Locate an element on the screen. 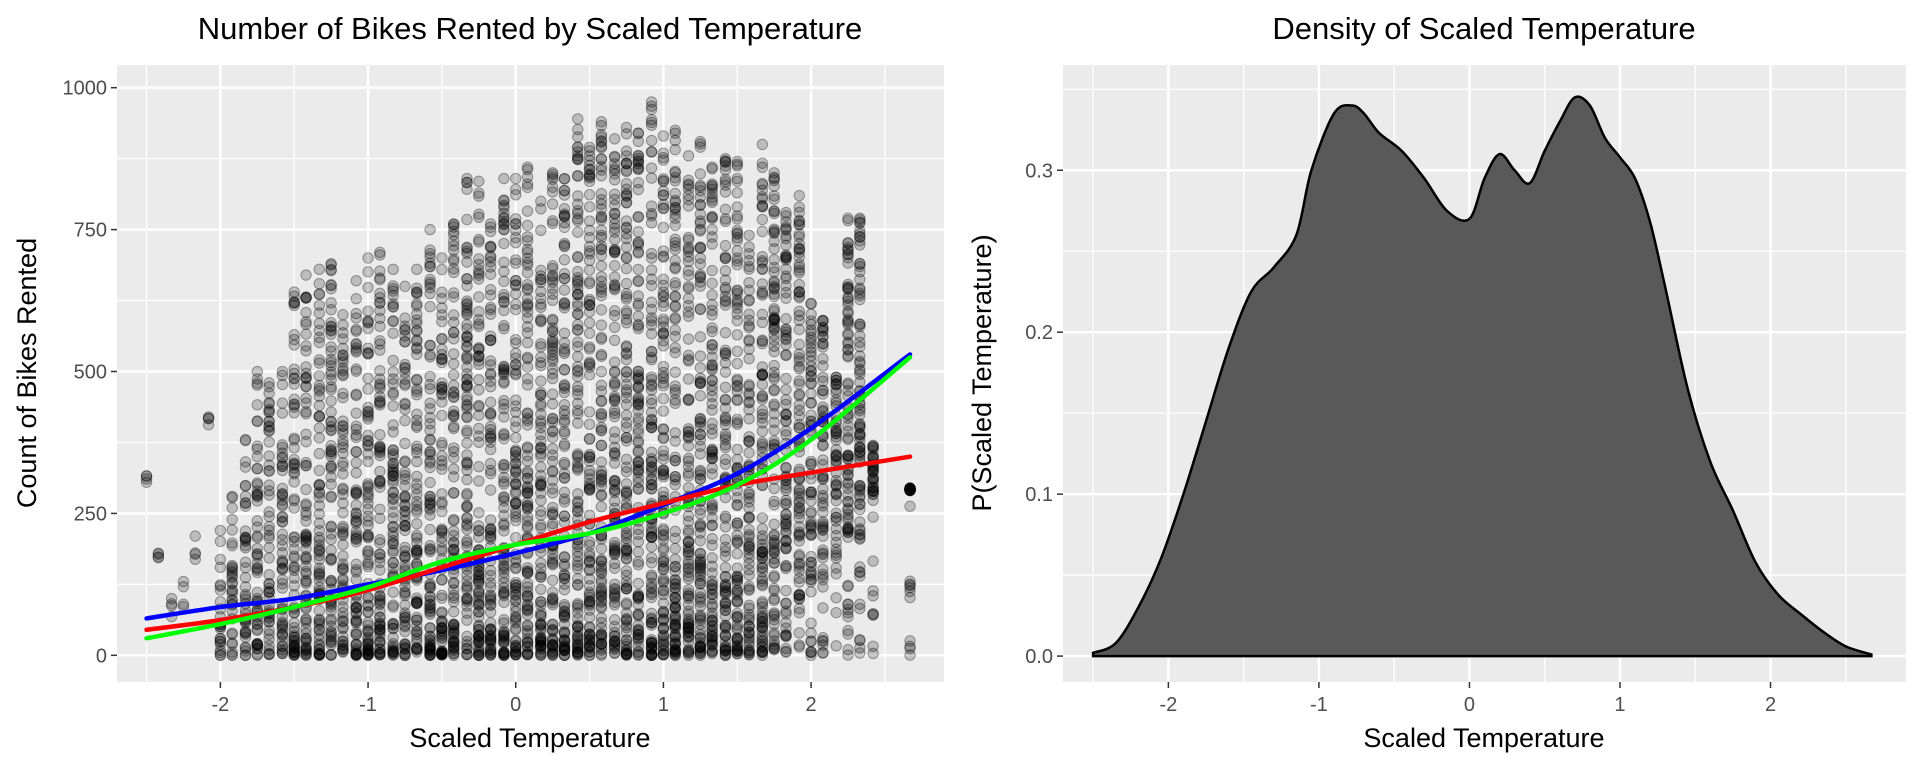 The height and width of the screenshot is (768, 1920). x-tick-label: 1 is located at coordinates (663, 705).